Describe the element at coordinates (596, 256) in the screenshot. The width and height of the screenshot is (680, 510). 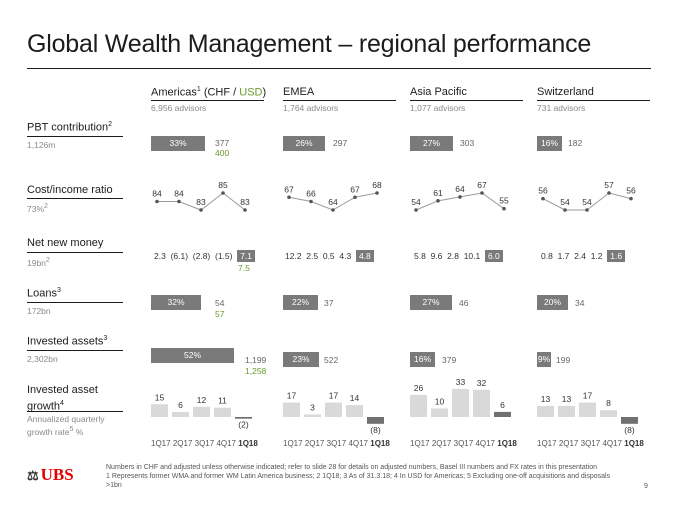
I see `nnm-value: 1.2` at that location.